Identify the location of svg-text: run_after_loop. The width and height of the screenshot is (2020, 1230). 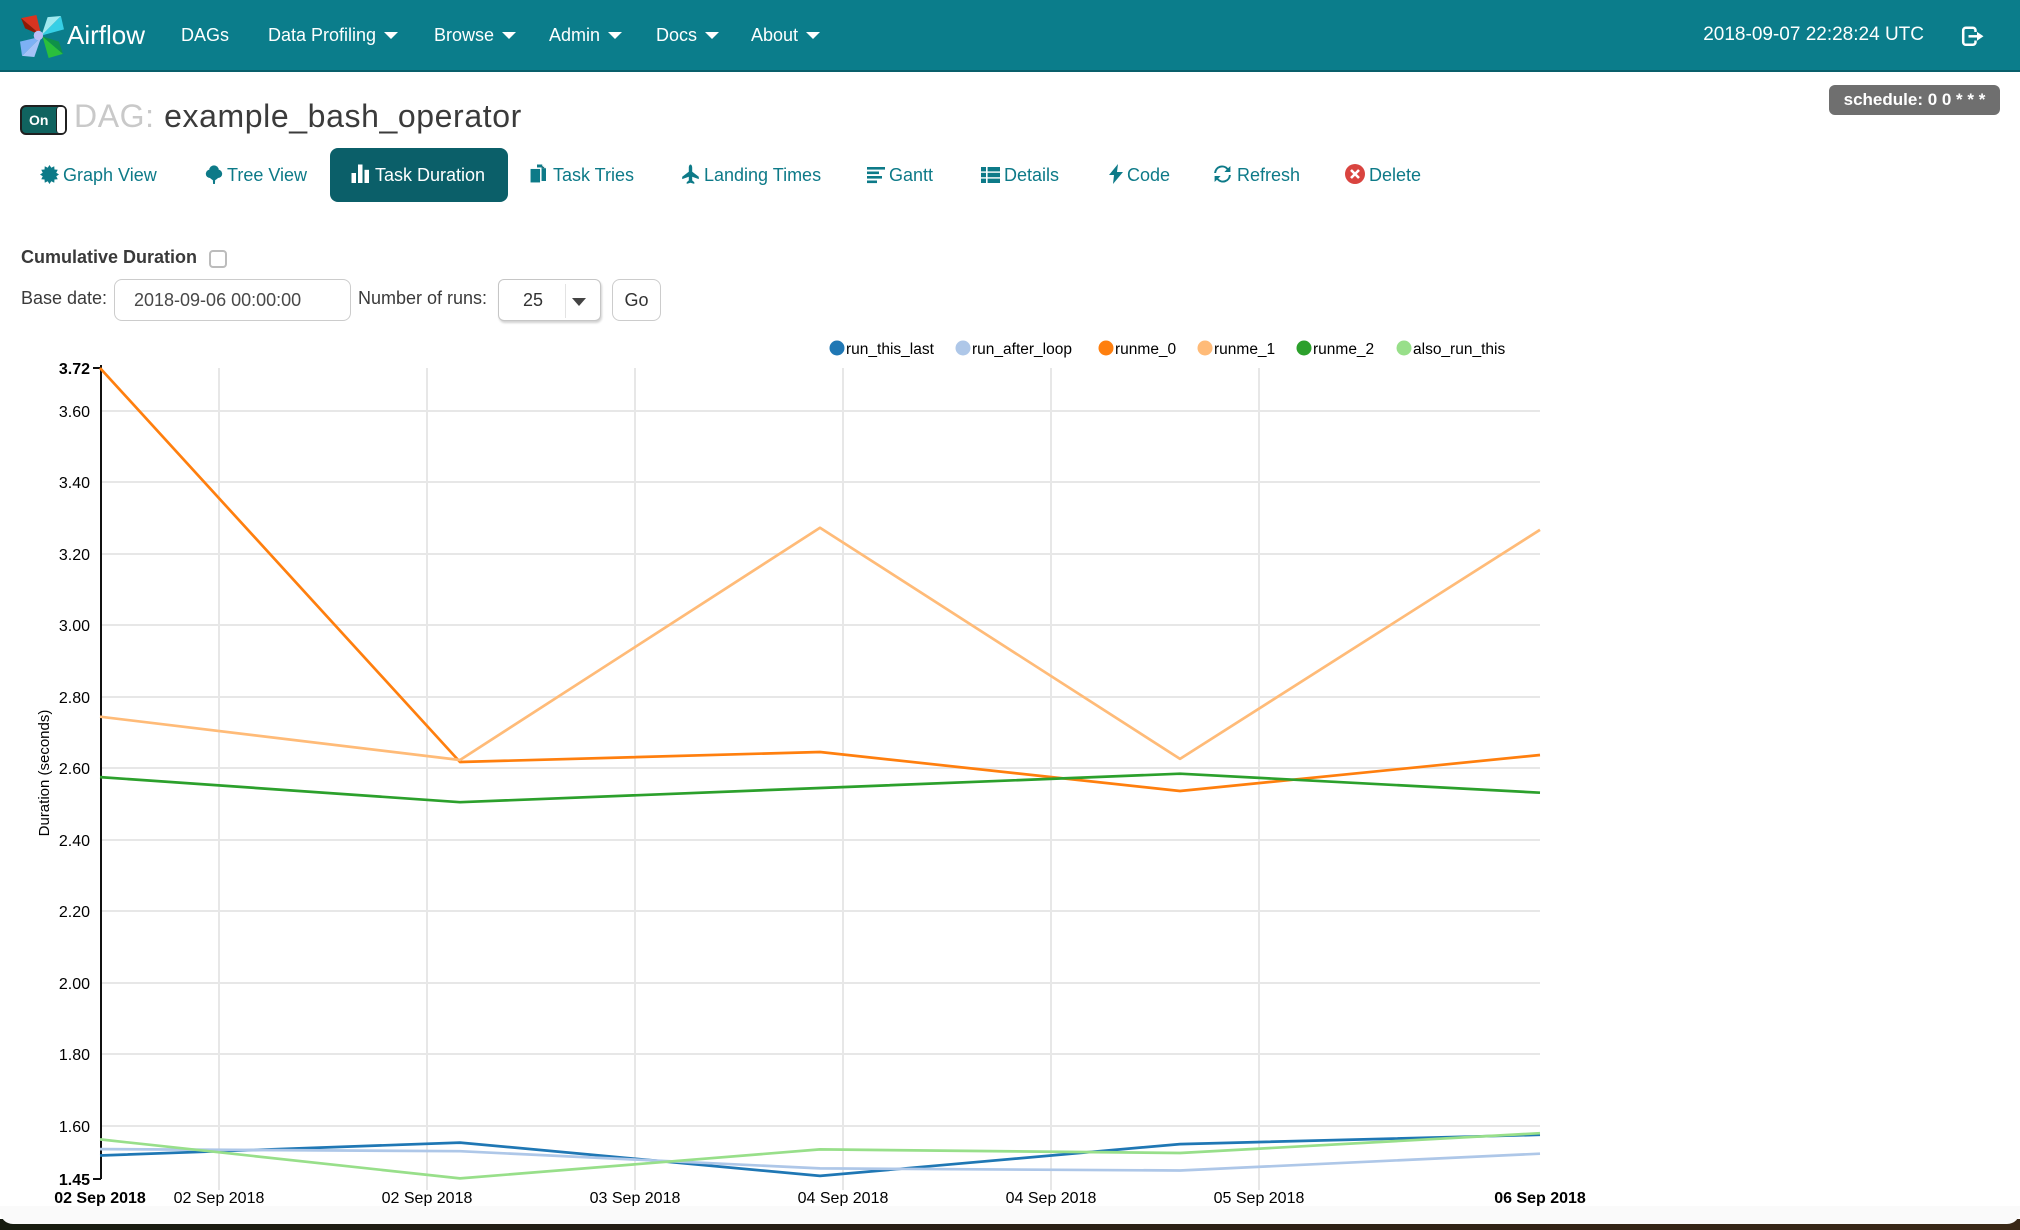
(1022, 349).